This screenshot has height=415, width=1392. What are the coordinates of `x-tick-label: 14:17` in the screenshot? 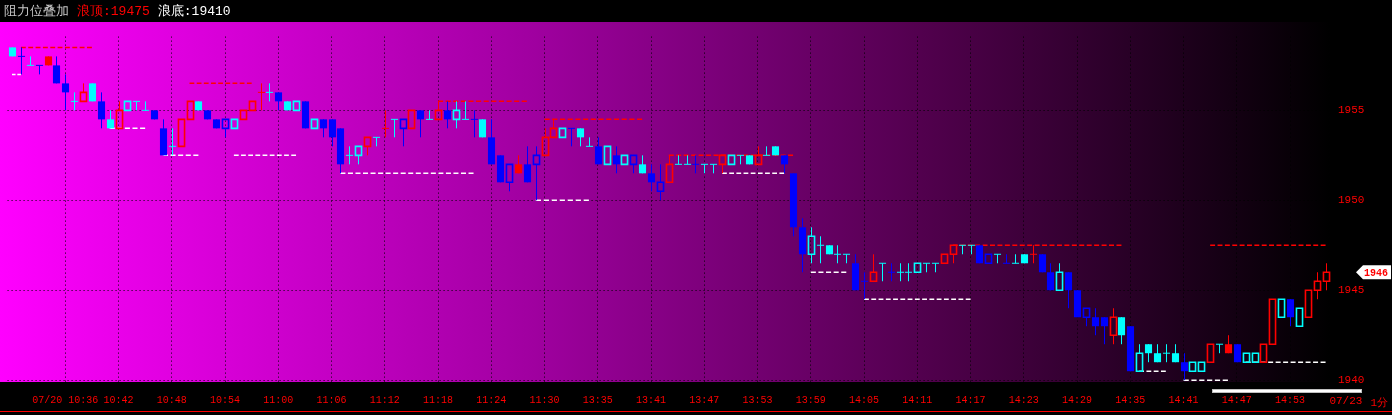 It's located at (970, 400).